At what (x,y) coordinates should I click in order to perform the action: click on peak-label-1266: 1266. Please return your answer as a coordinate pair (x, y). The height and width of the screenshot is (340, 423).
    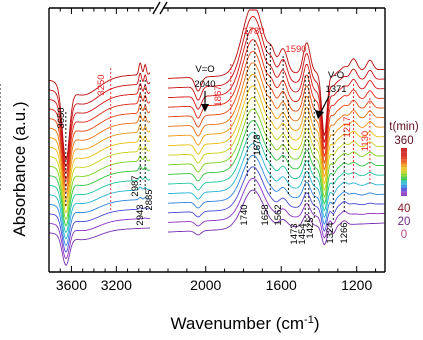
    Looking at the image, I should click on (344, 232).